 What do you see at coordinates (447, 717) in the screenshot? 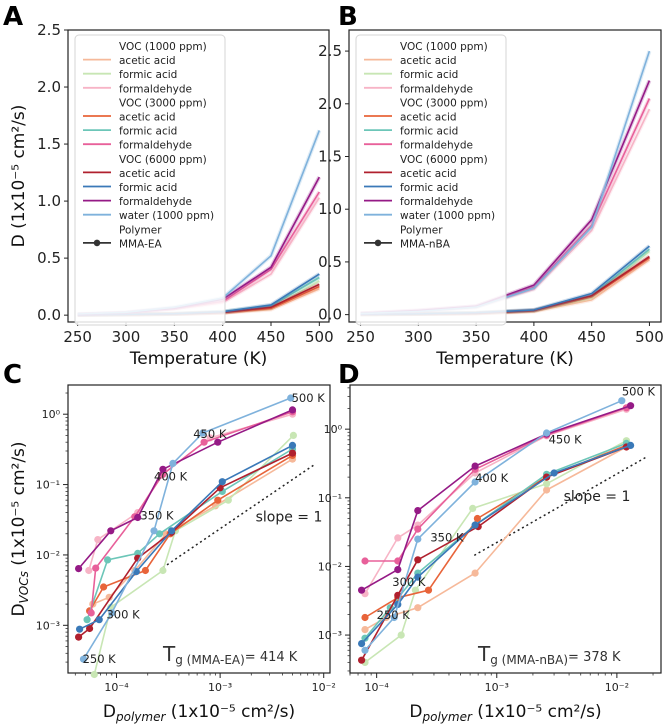
I see `x-axis-label-sub: polymer` at bounding box center [447, 717].